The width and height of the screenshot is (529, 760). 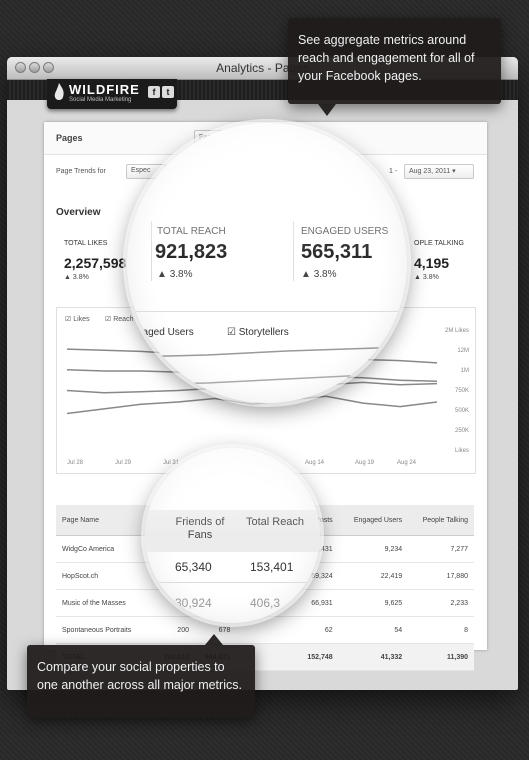 I want to click on table-cell: HopScot.ch, so click(x=105, y=576).